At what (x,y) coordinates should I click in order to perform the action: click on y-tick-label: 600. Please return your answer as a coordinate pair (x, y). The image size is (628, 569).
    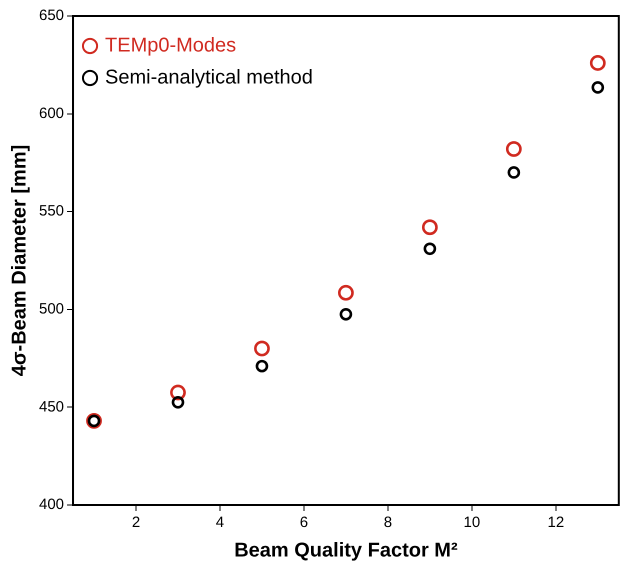
    Looking at the image, I should click on (51, 113).